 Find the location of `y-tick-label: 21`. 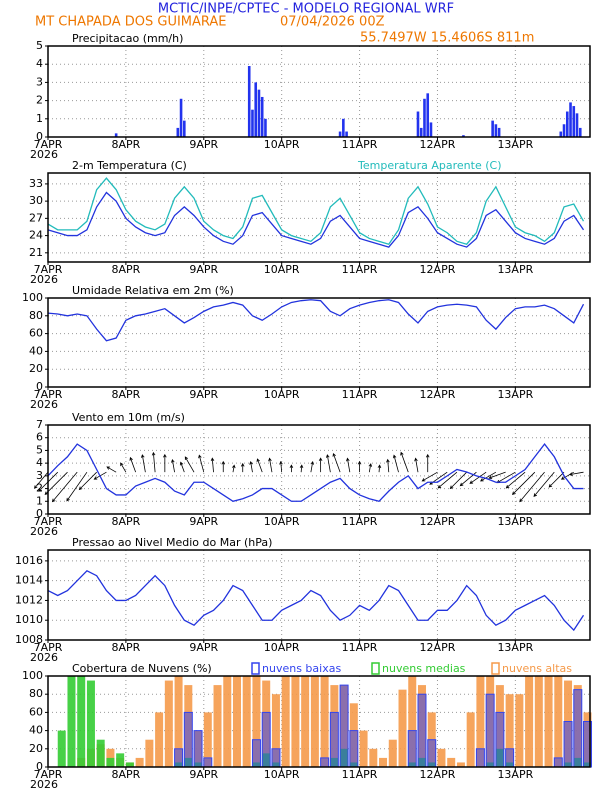

y-tick-label: 21 is located at coordinates (36, 252).